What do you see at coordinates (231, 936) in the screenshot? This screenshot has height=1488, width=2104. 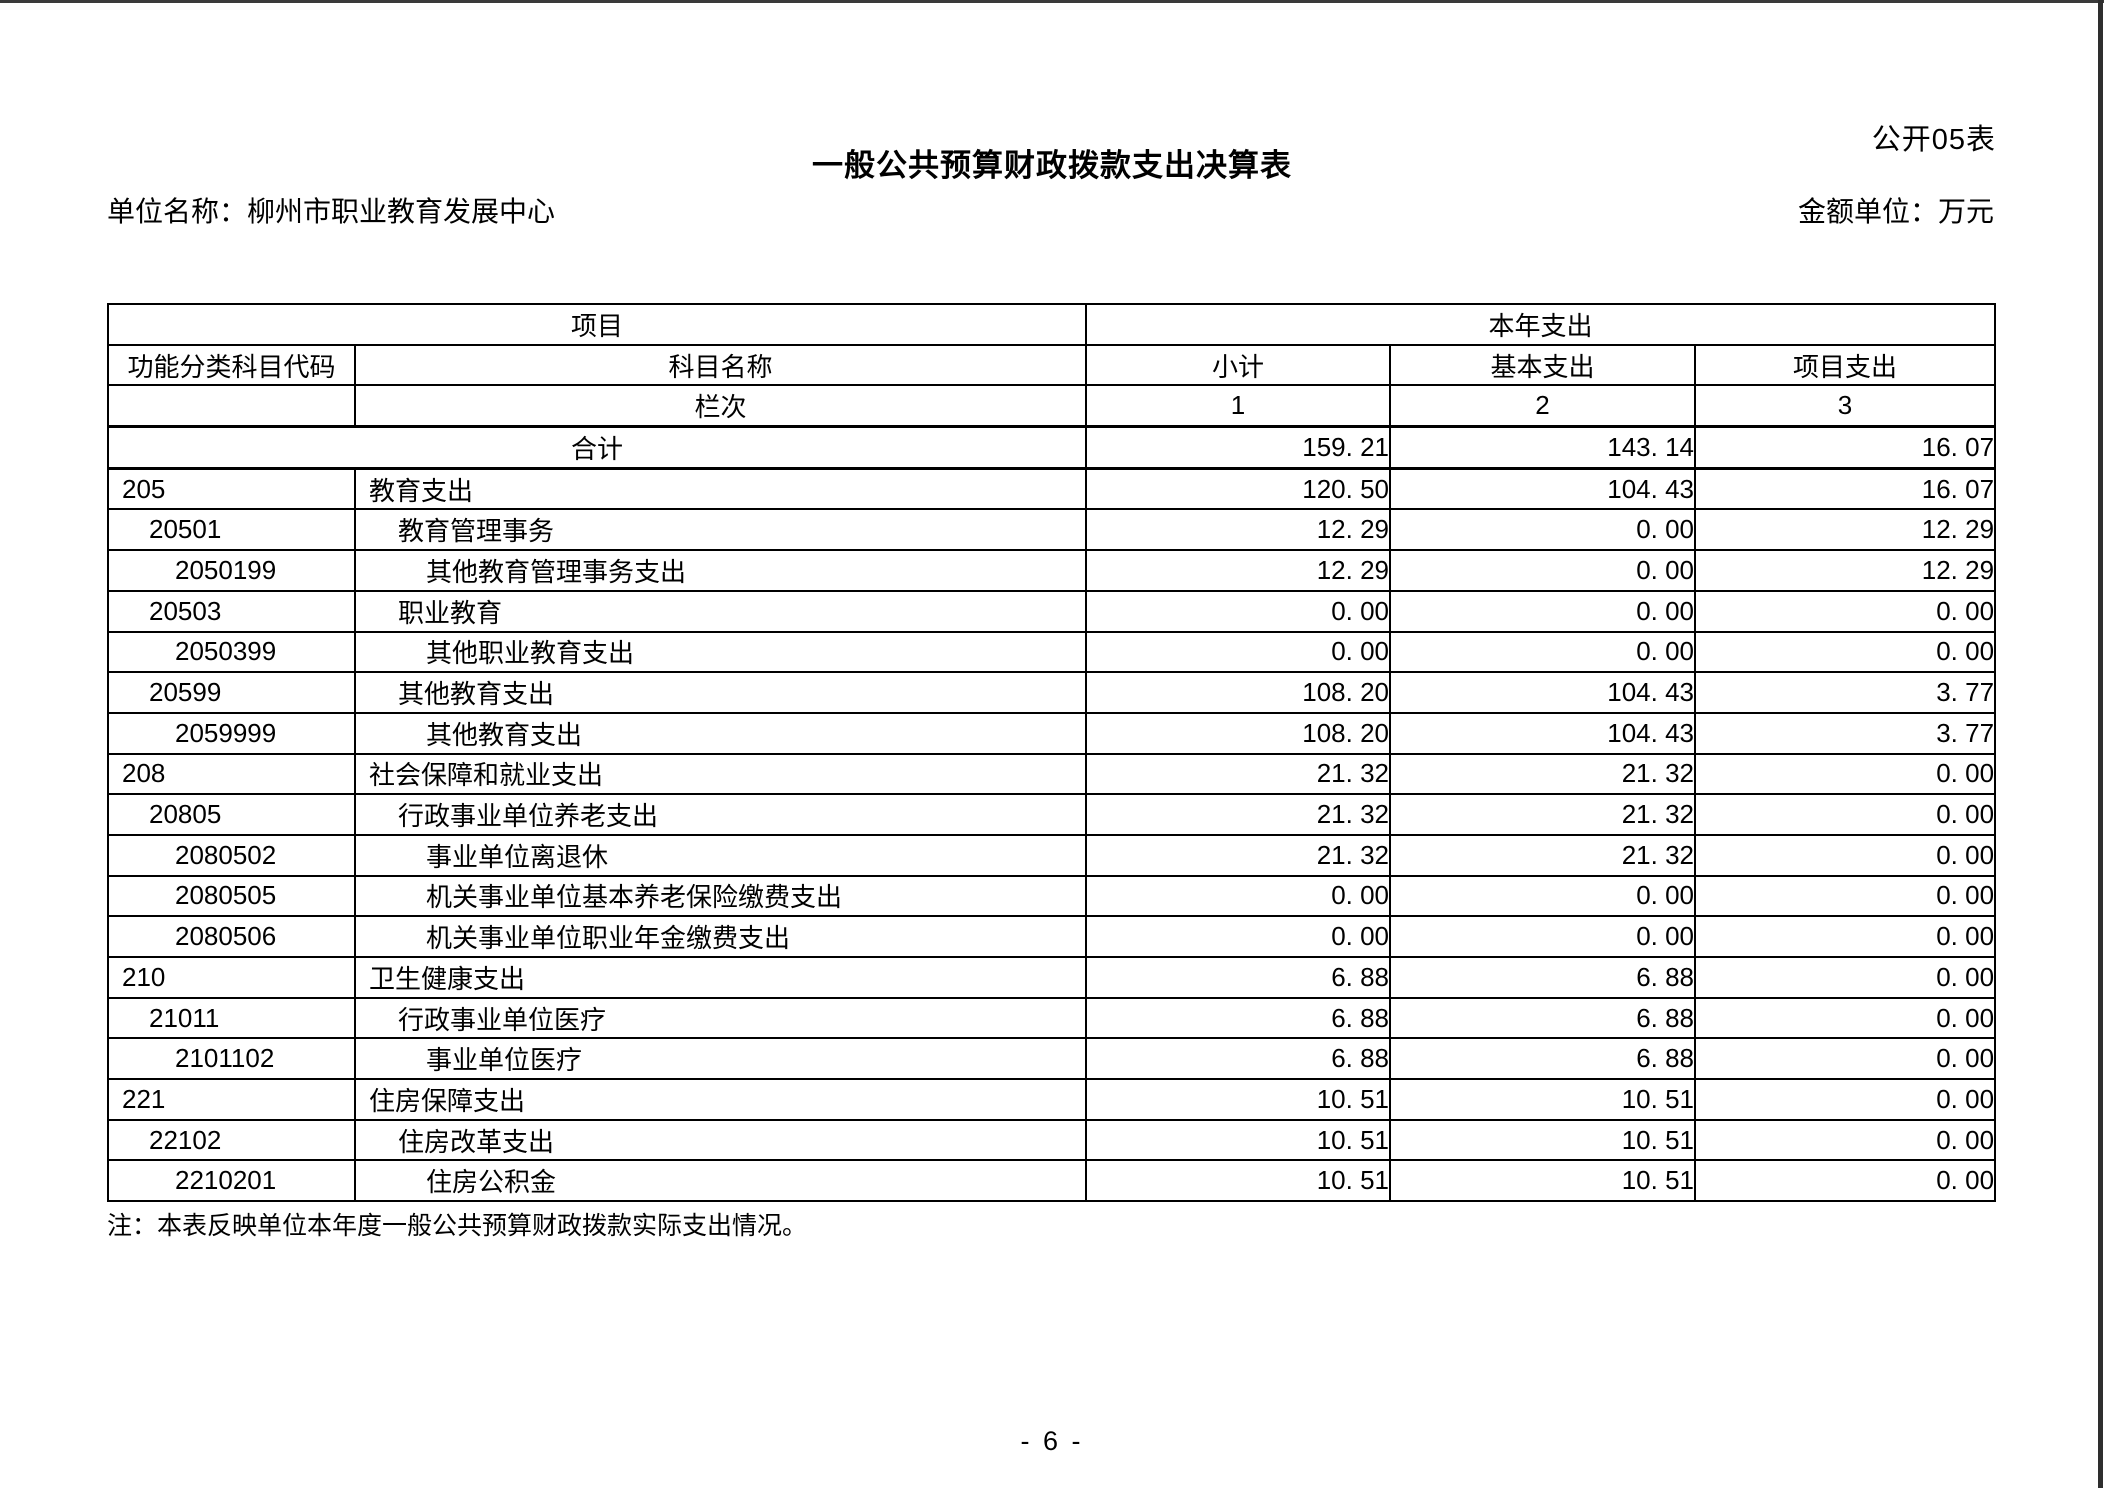 I see `function-code-cell: 2080506` at bounding box center [231, 936].